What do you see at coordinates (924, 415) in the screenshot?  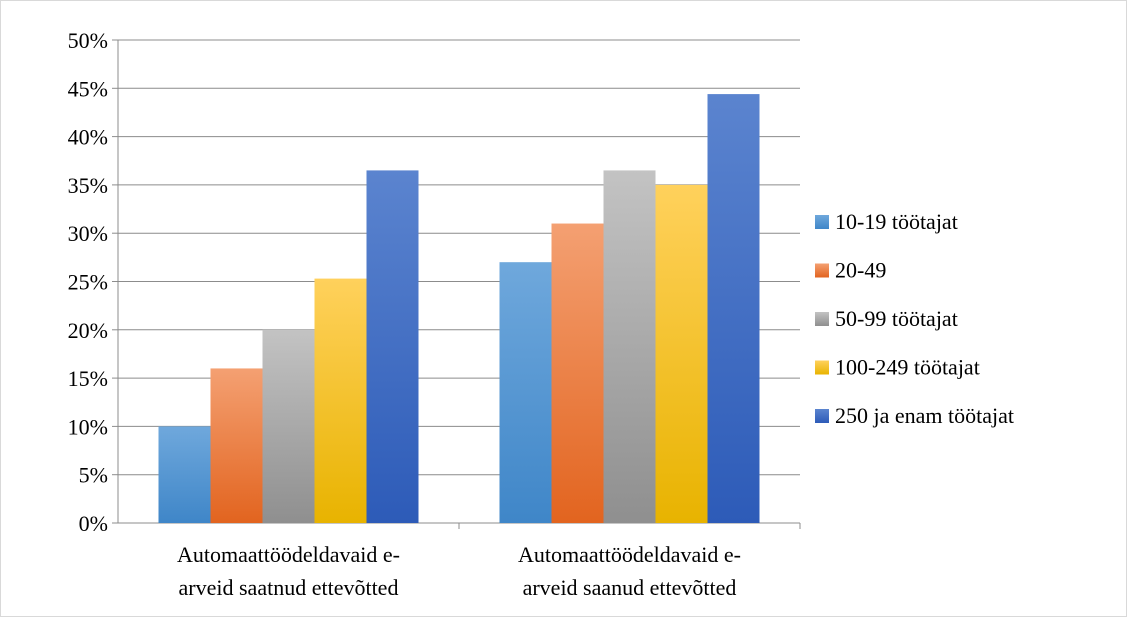 I see `legend-label: 250 ja enam töötajat` at bounding box center [924, 415].